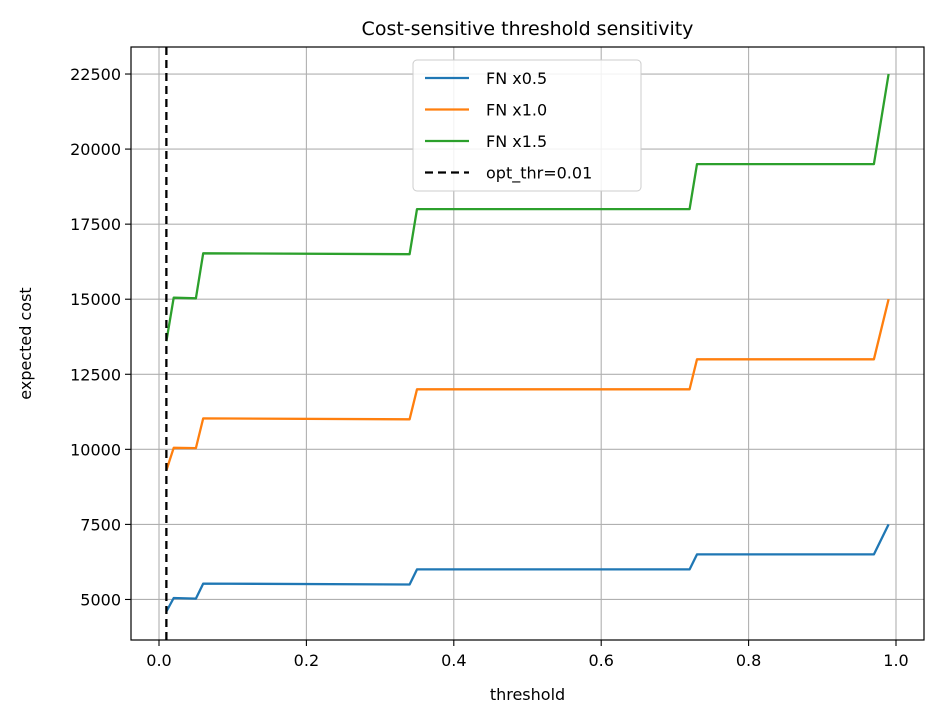 The width and height of the screenshot is (941, 721). Describe the element at coordinates (95, 74) in the screenshot. I see `y-tick-label: 22500` at that location.